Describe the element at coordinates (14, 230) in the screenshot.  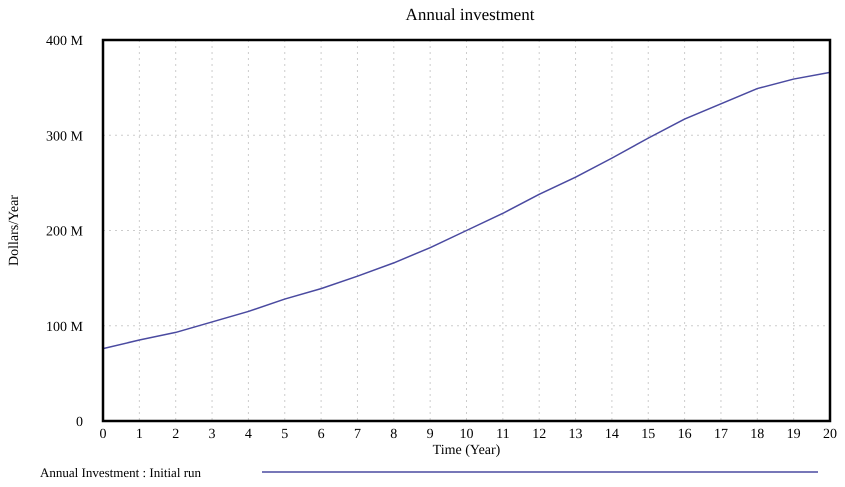
I see `y-axis-title: Dollars/Year` at that location.